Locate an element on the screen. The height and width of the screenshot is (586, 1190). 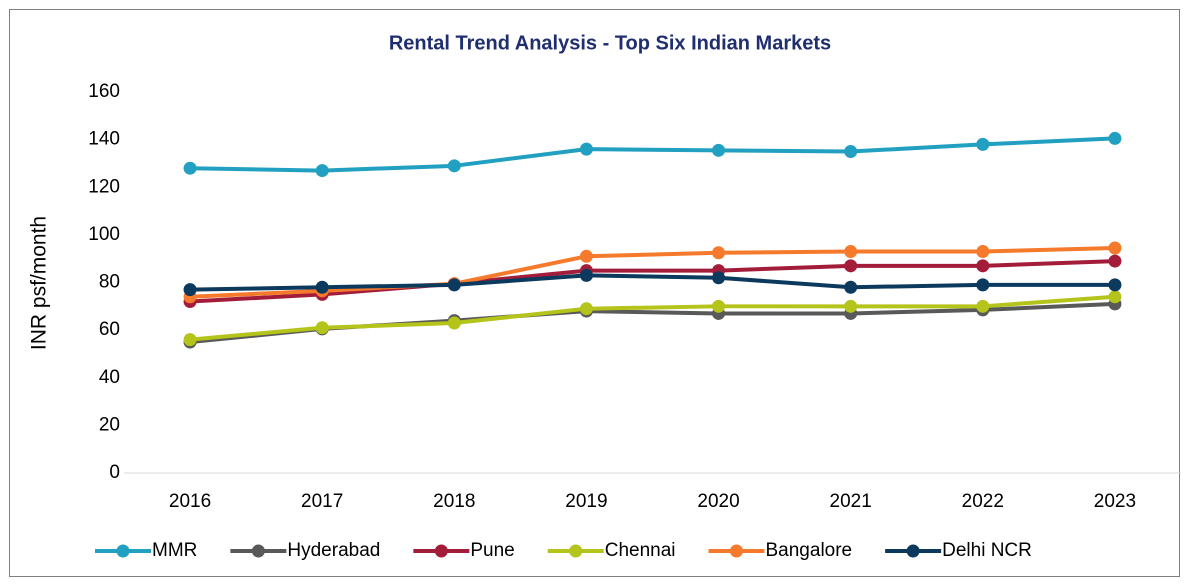
legend-label: Delhi NCR is located at coordinates (987, 550).